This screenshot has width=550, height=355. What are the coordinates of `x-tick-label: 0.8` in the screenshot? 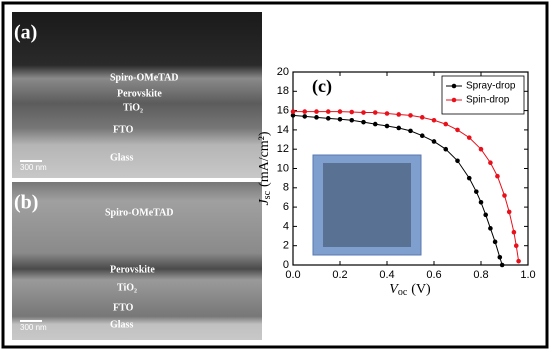 It's located at (480, 275).